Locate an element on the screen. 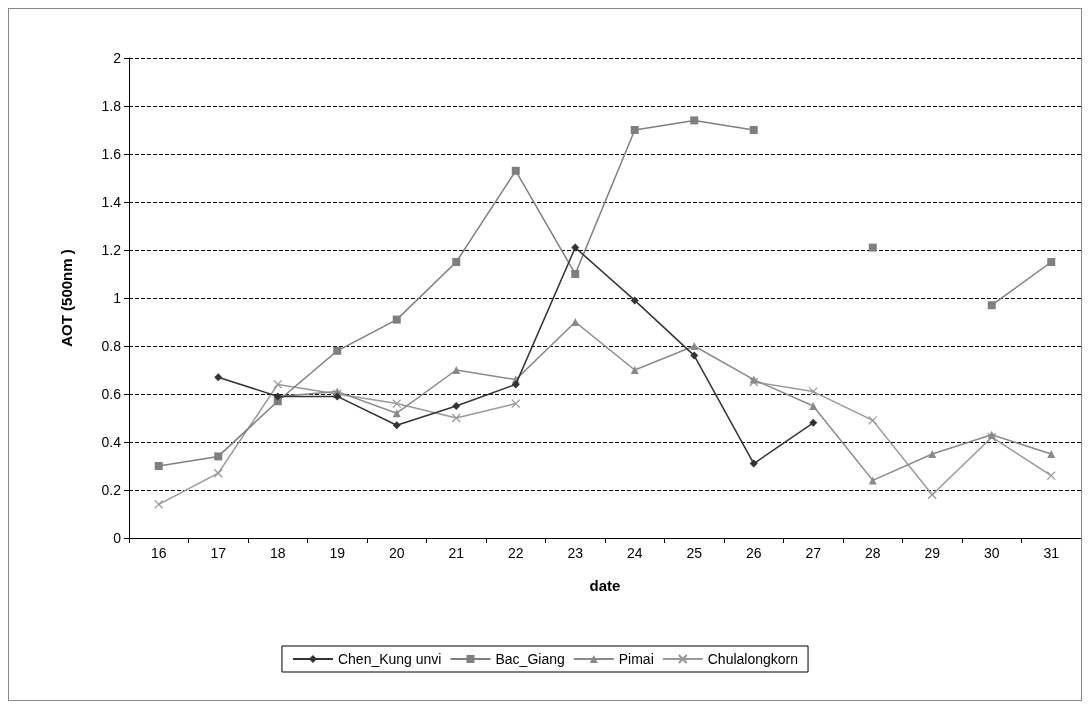  legend-label: Chulalongkorn is located at coordinates (753, 659).